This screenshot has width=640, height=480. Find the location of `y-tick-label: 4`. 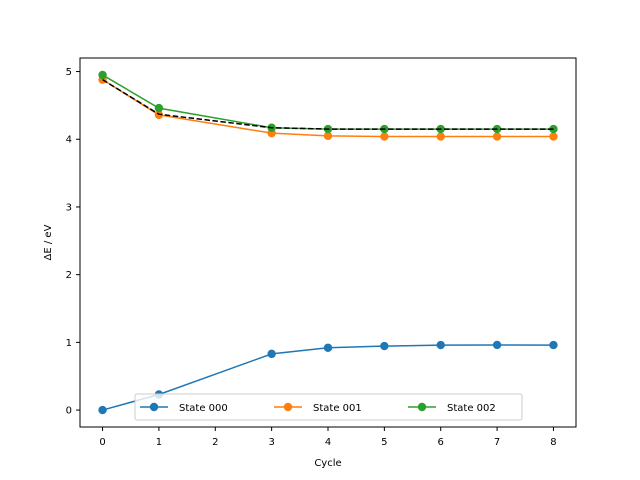

y-tick-label: 4 is located at coordinates (69, 140).